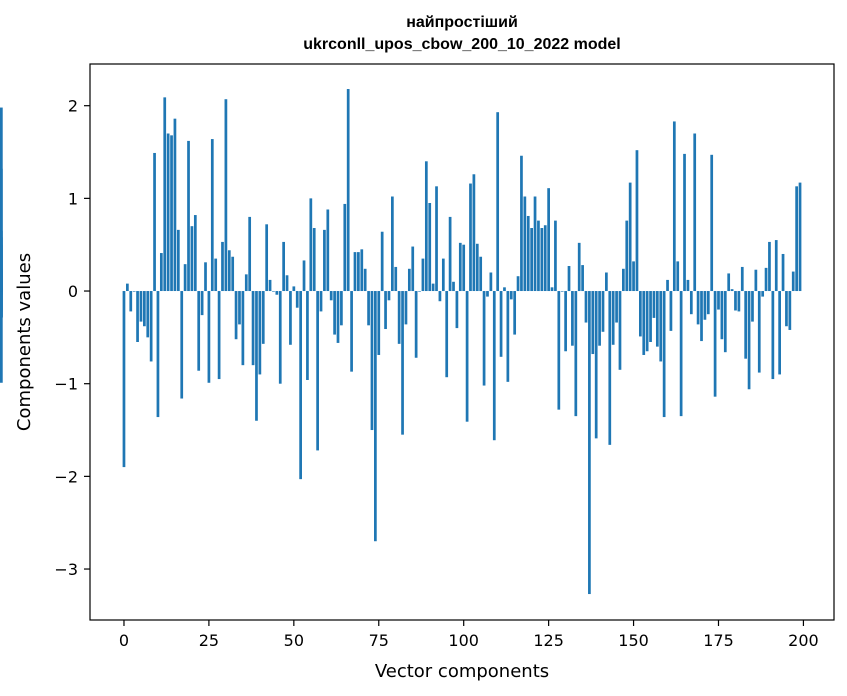 The width and height of the screenshot is (847, 696). Describe the element at coordinates (66, 569) in the screenshot. I see `y-tick-label: −3` at that location.